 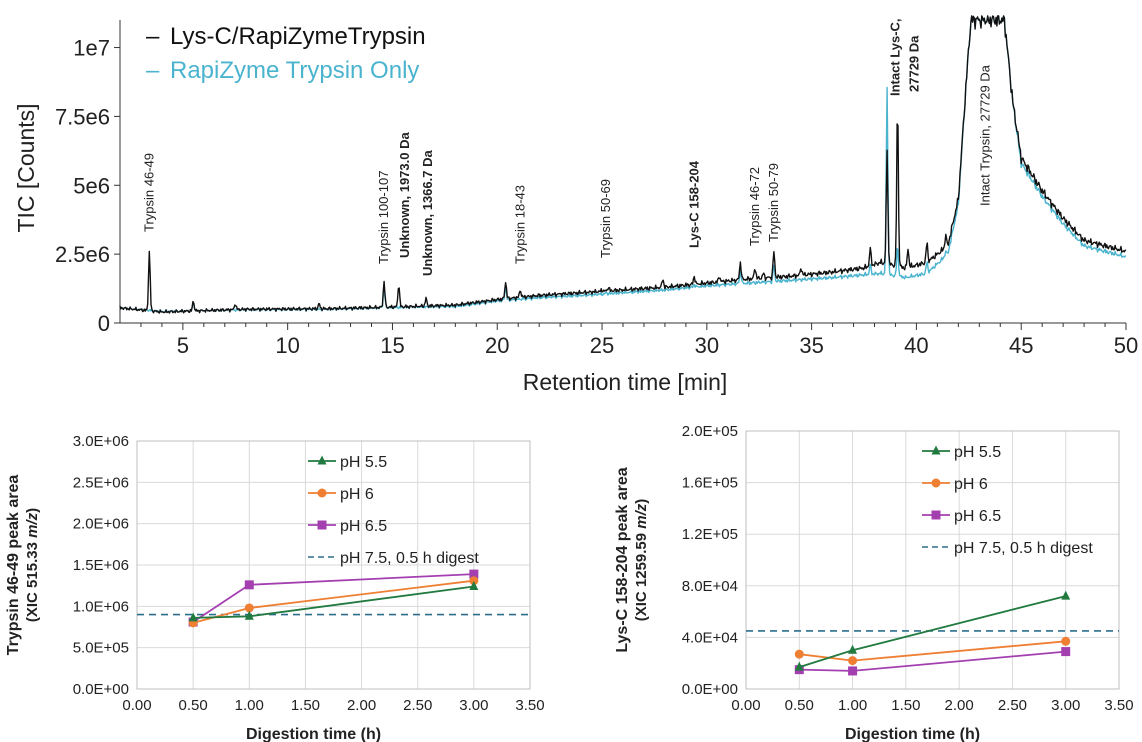 What do you see at coordinates (985, 135) in the screenshot?
I see `peak-annotation: Intact Trypsin, 27729 Da` at bounding box center [985, 135].